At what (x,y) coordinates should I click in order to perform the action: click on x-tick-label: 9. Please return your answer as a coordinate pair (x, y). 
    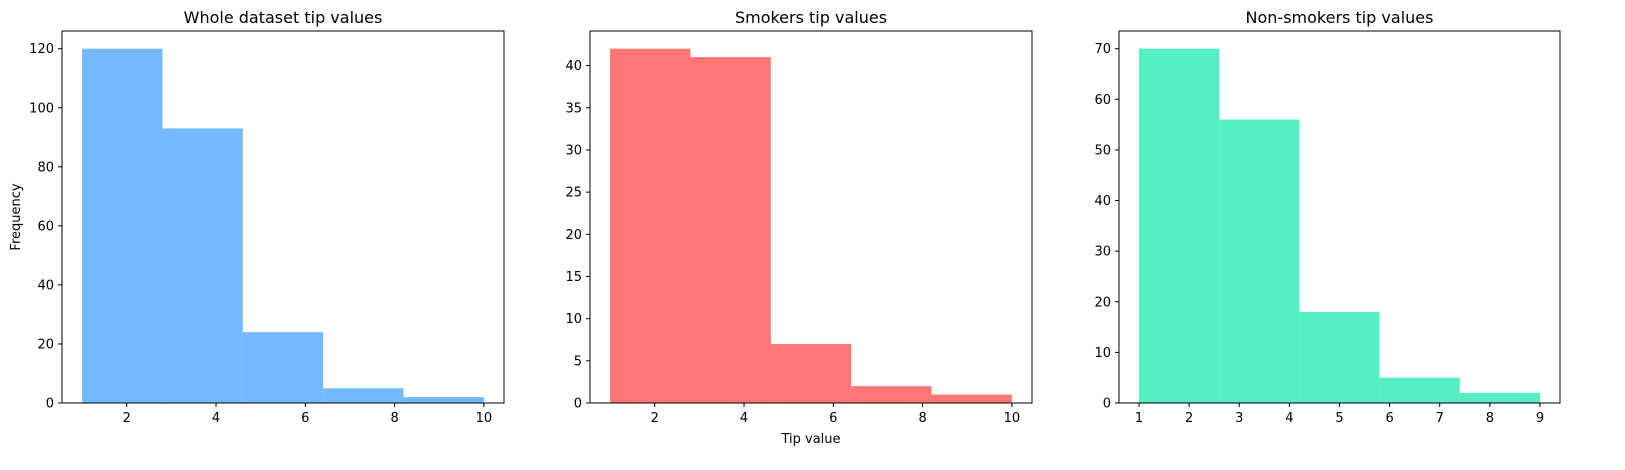
    Looking at the image, I should click on (1540, 418).